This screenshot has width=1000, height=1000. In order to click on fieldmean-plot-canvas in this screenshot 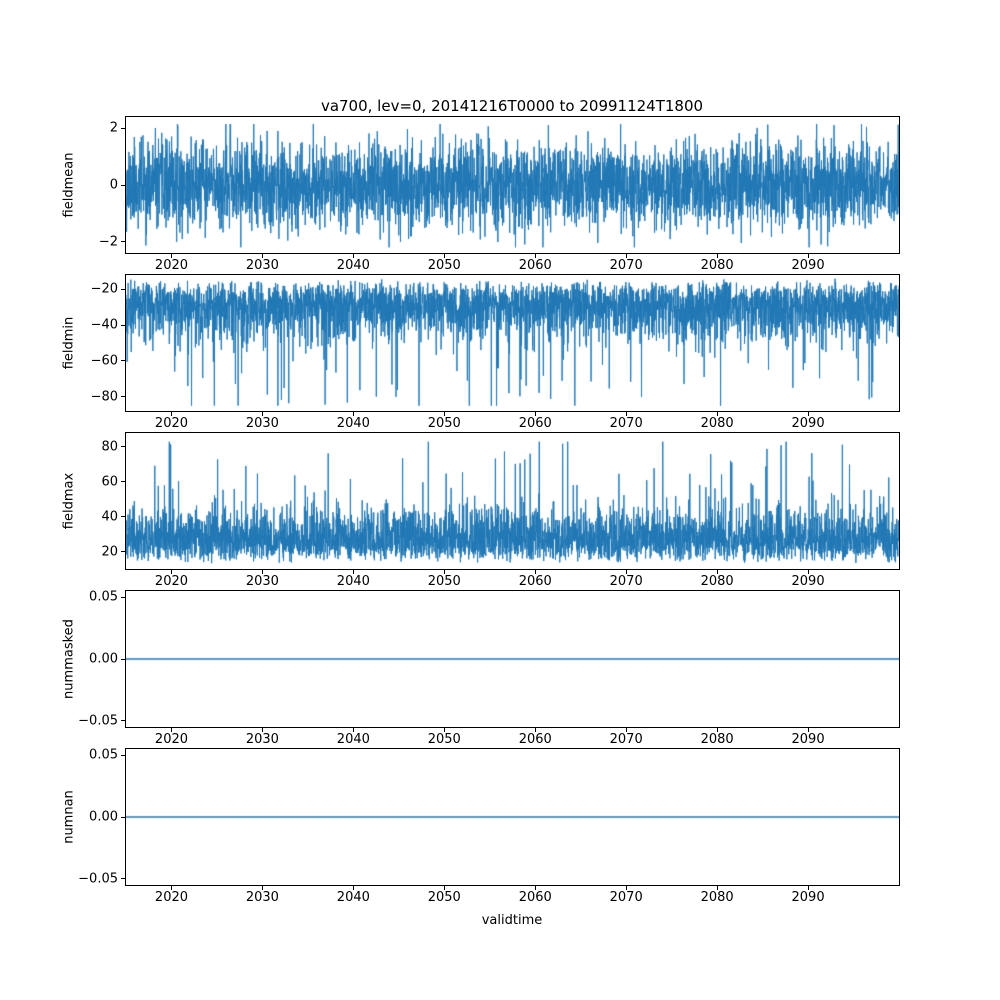, I will do `click(512, 185)`.